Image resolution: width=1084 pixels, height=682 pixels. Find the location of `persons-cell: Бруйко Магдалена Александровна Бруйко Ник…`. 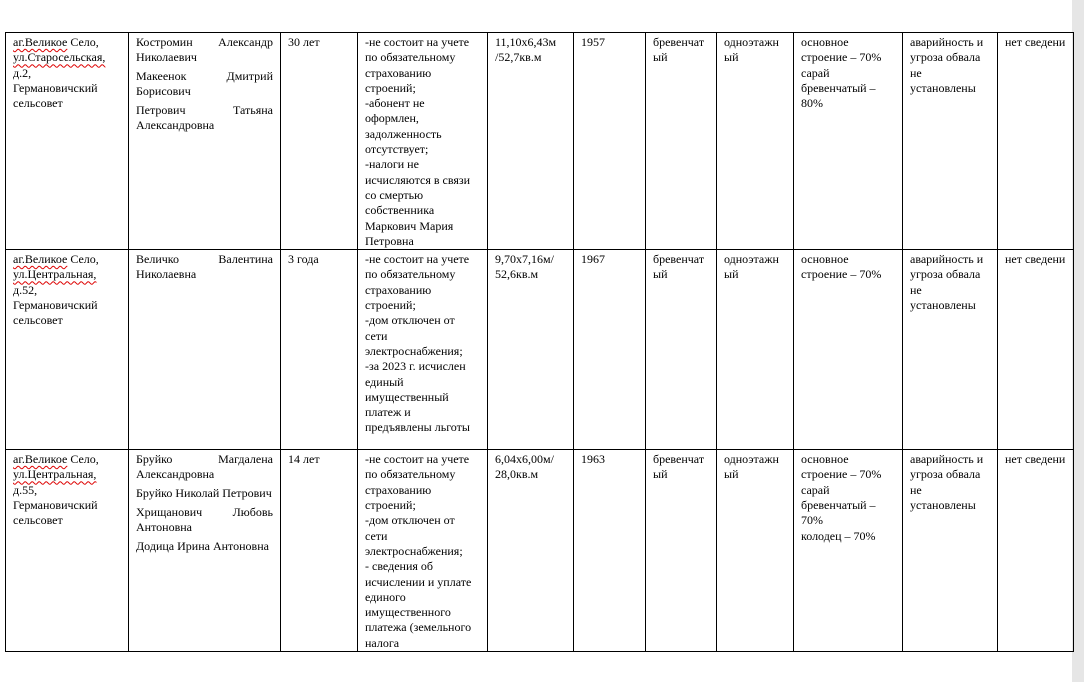

persons-cell: Бруйко Магдалена Александровна Бруйко Ник… is located at coordinates (204, 551).